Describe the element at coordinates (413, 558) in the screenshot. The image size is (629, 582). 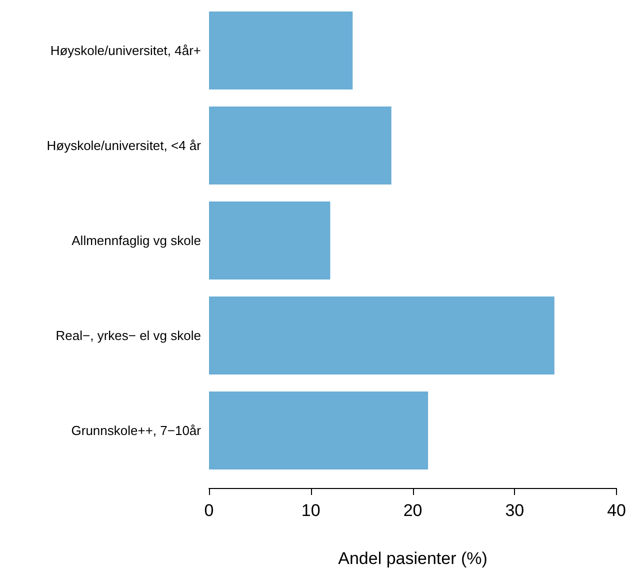
I see `x-axis-title: Andel pasienter (%)` at that location.